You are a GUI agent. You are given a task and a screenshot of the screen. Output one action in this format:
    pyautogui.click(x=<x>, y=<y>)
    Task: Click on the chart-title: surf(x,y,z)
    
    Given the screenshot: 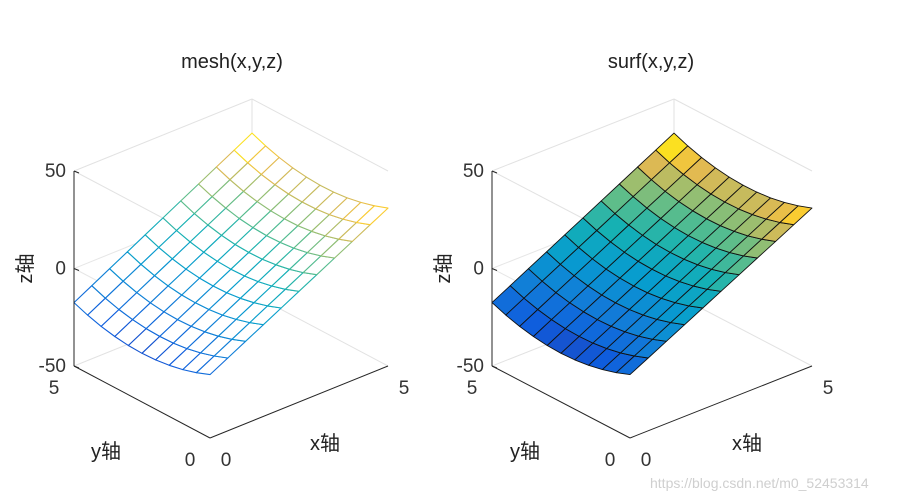 What is the action you would take?
    pyautogui.click(x=651, y=62)
    